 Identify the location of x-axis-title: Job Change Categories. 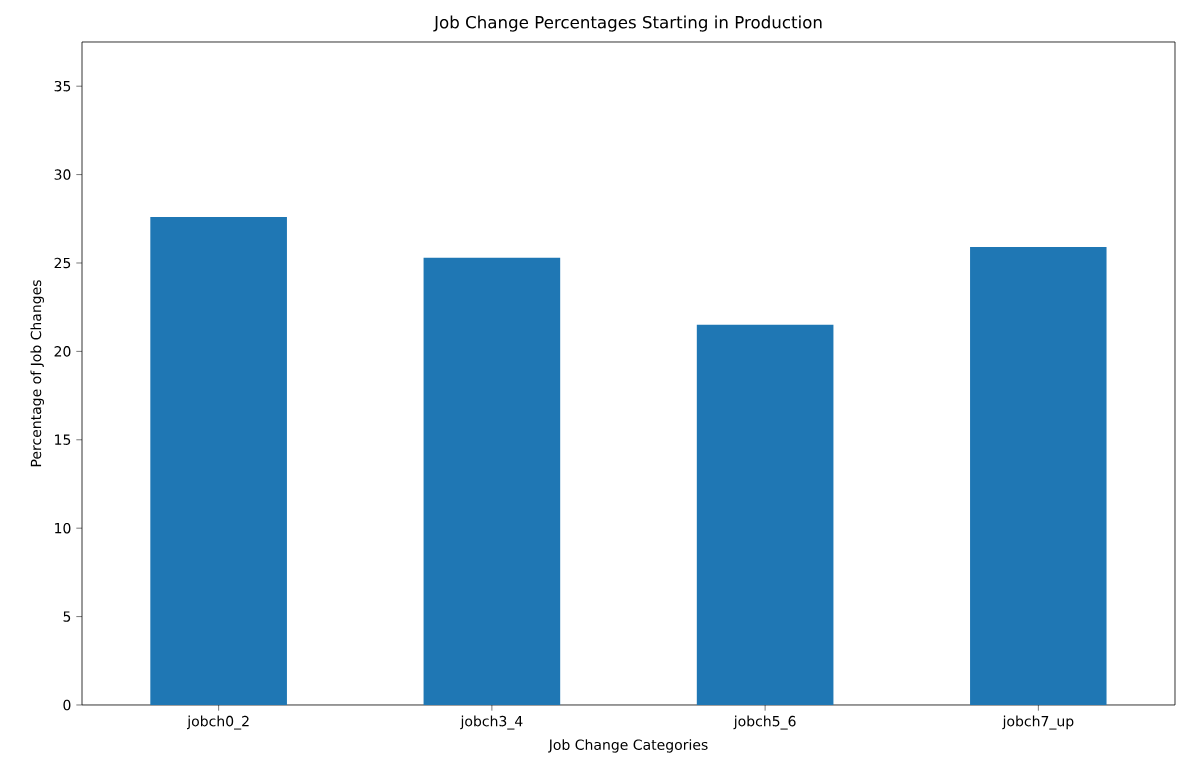
(628, 746).